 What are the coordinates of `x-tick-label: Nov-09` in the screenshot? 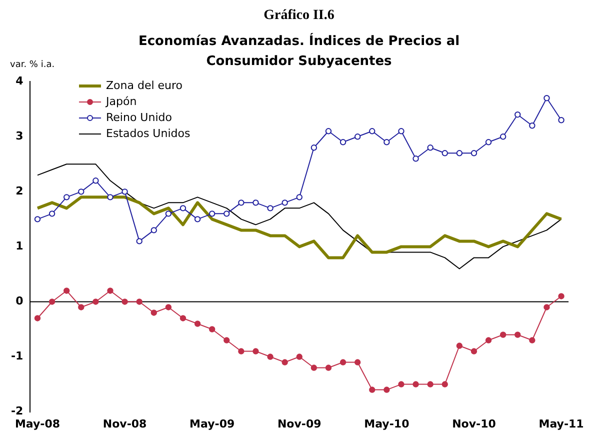 It's located at (299, 423).